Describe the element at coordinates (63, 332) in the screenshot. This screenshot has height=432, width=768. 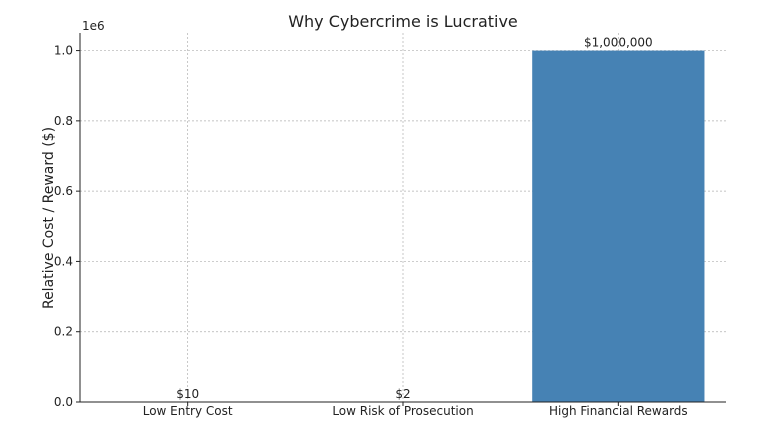
I see `y-tick-label: 0.2` at that location.